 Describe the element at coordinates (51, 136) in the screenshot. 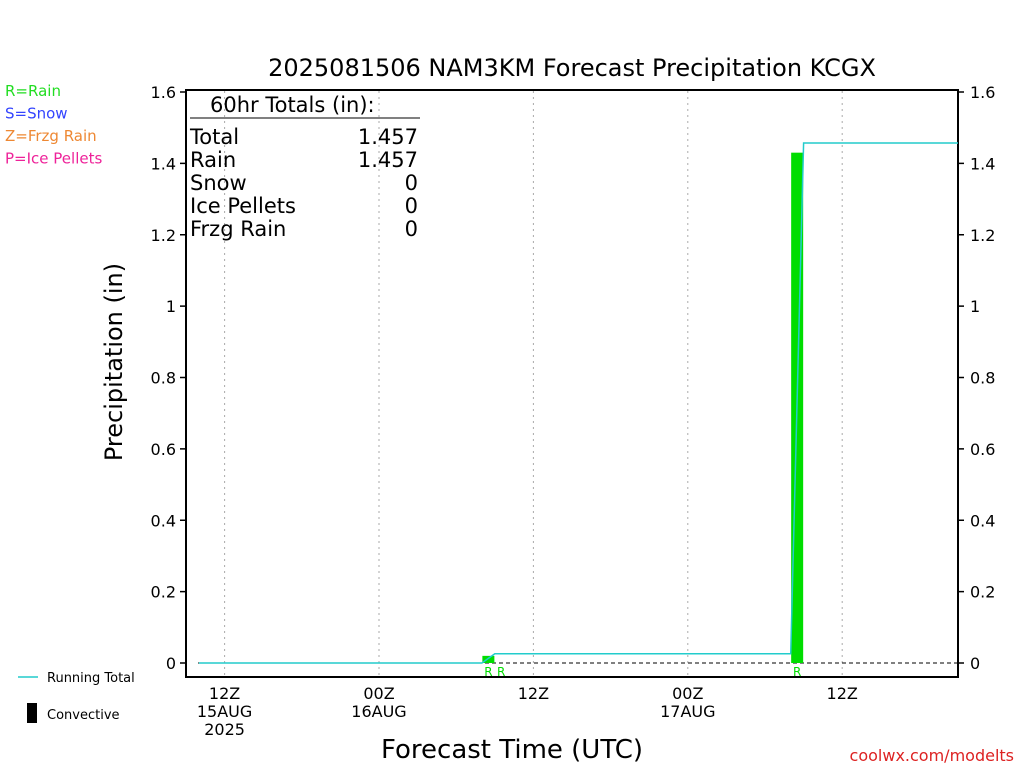

I see `type-legend-entry: Z=Frzg Rain` at that location.